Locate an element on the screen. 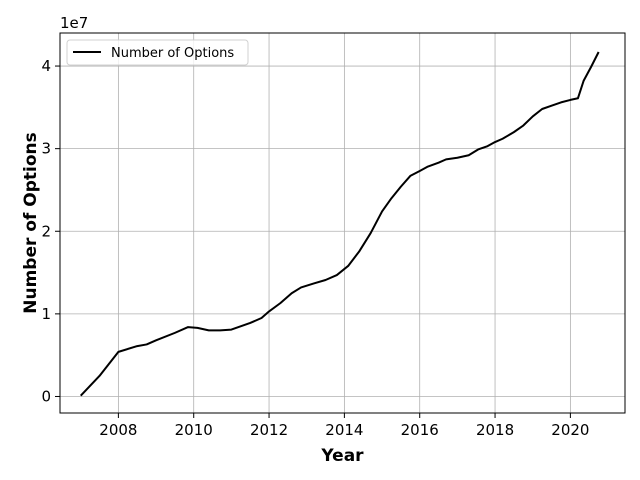  y-tick-label: 2 is located at coordinates (46, 231).